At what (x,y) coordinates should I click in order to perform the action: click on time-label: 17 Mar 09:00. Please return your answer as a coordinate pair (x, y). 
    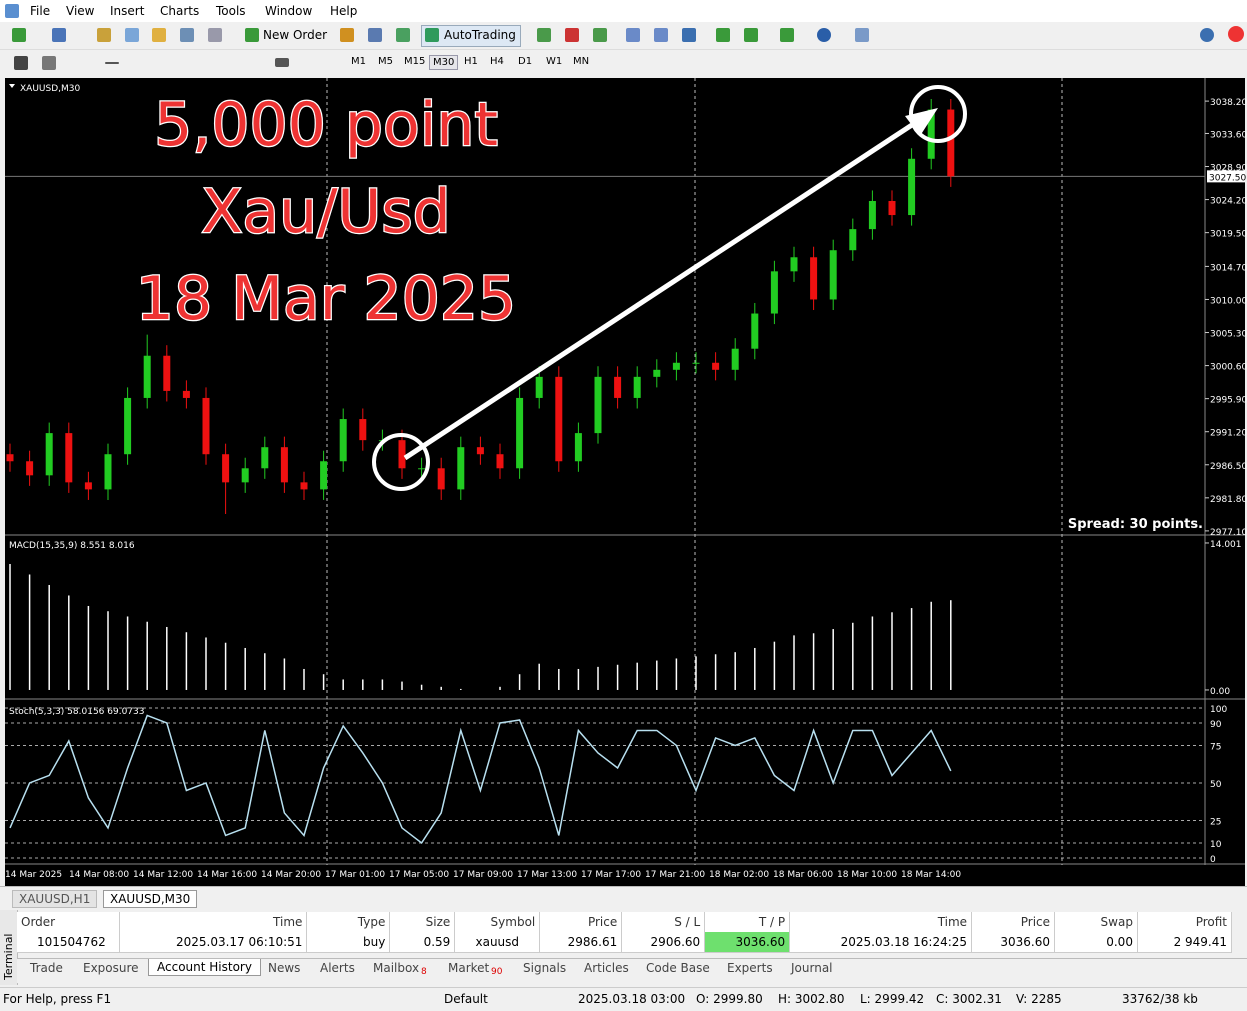
    Looking at the image, I should click on (483, 875).